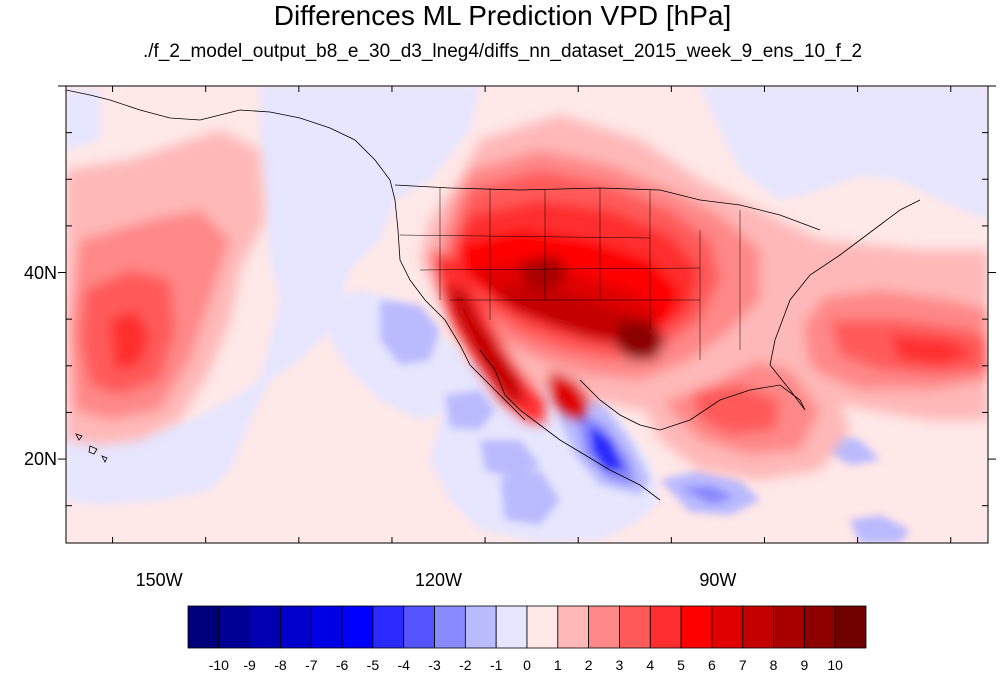  Describe the element at coordinates (403, 665) in the screenshot. I see `colorbar-label: -4` at that location.